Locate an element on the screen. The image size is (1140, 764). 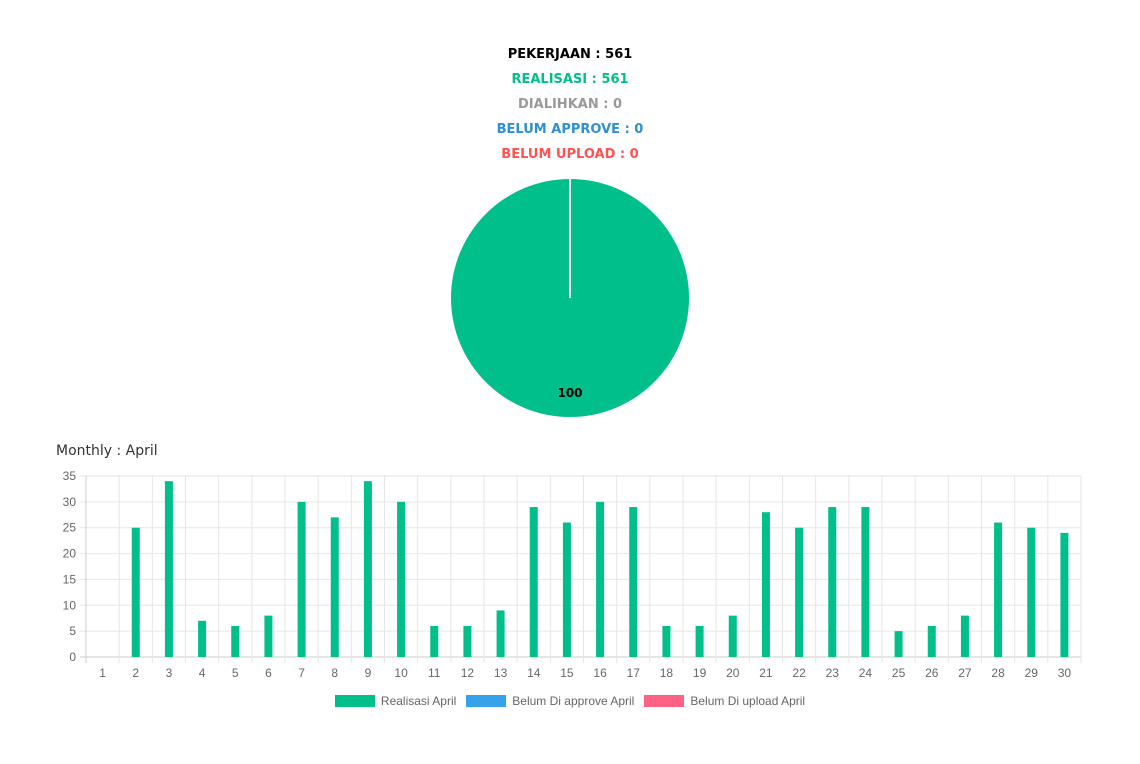
y-tick-label: 15 is located at coordinates (70, 579).